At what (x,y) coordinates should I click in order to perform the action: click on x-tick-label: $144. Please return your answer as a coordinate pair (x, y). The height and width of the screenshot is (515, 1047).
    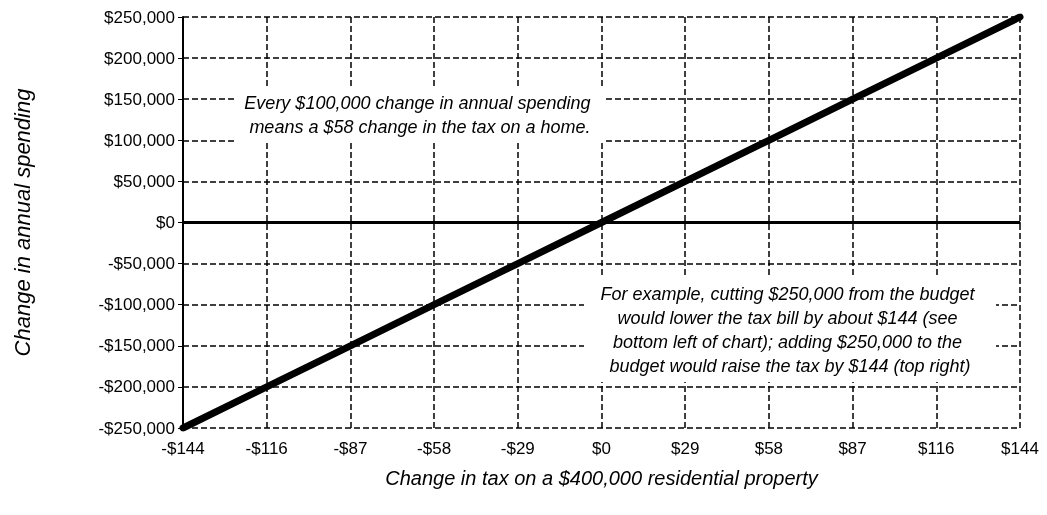
    Looking at the image, I should click on (1020, 448).